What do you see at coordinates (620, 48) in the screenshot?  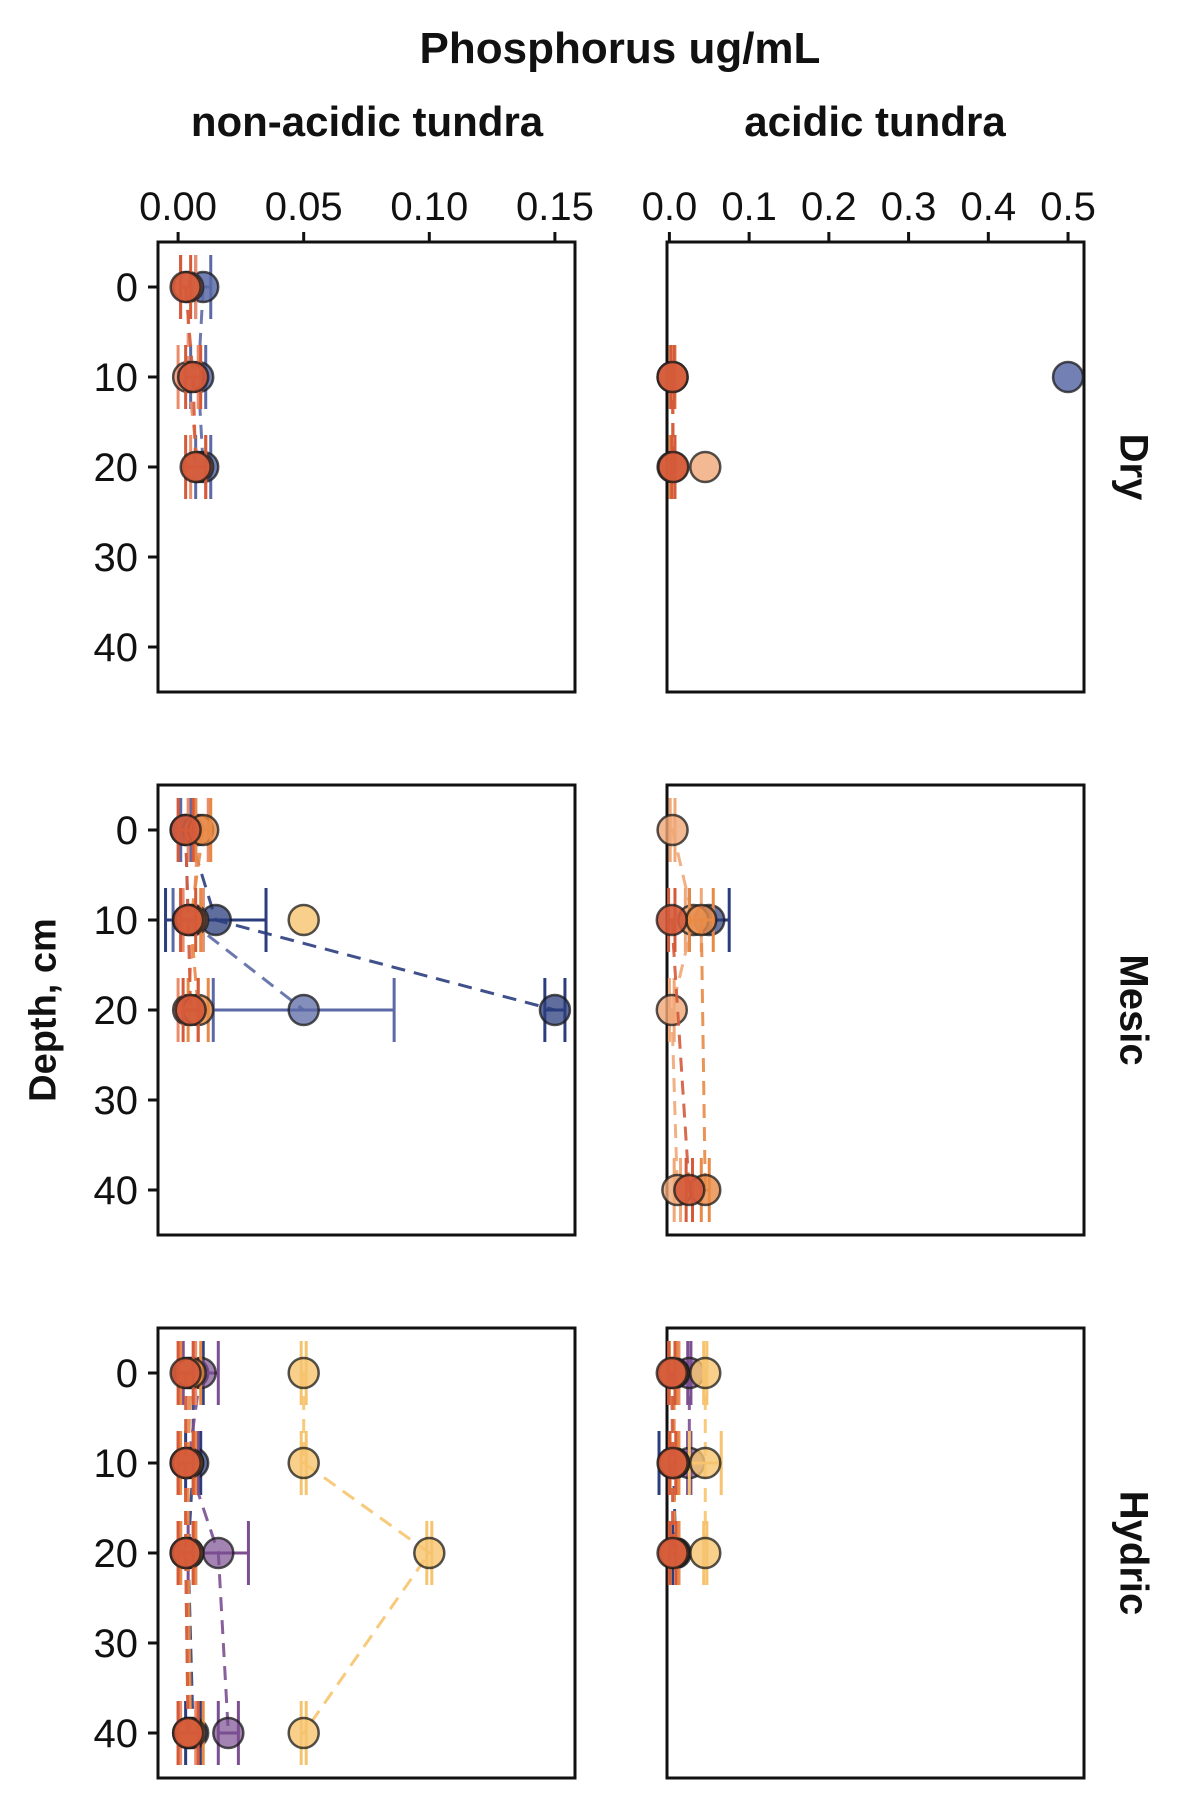 I see `chart-title: Phosphorus ug/mL` at bounding box center [620, 48].